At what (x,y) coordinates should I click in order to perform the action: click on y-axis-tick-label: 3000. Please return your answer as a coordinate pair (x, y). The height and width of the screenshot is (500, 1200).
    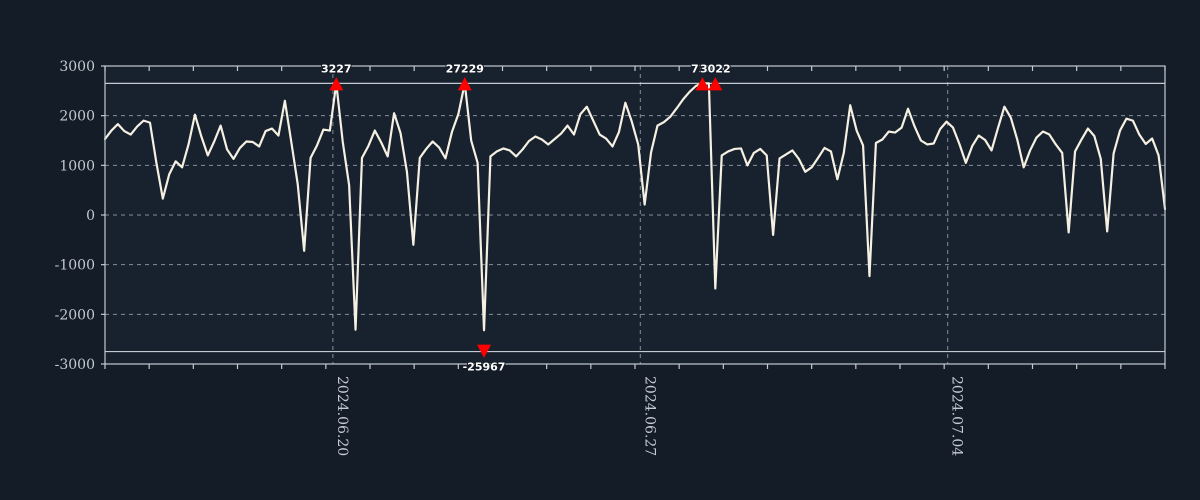
    Looking at the image, I should click on (77, 67).